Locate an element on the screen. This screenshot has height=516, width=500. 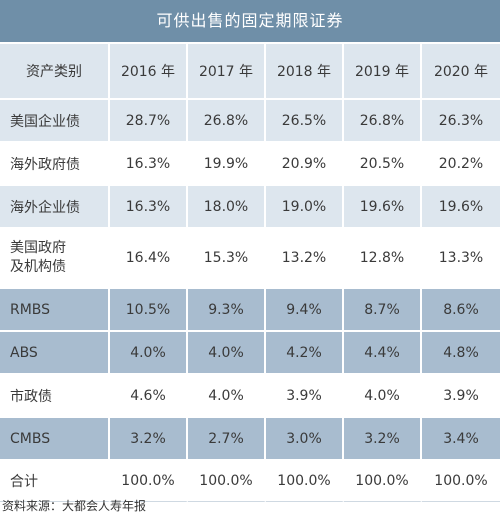
column-header: 2017 年 is located at coordinates (227, 72).